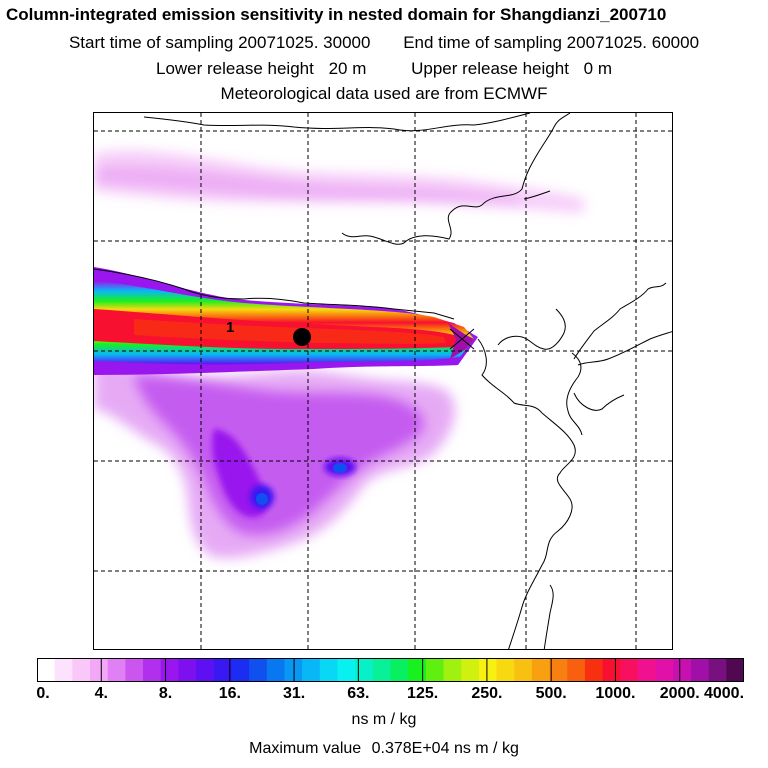 This screenshot has width=768, height=768. I want to click on northern-sensitivity-band, so click(339, 181).